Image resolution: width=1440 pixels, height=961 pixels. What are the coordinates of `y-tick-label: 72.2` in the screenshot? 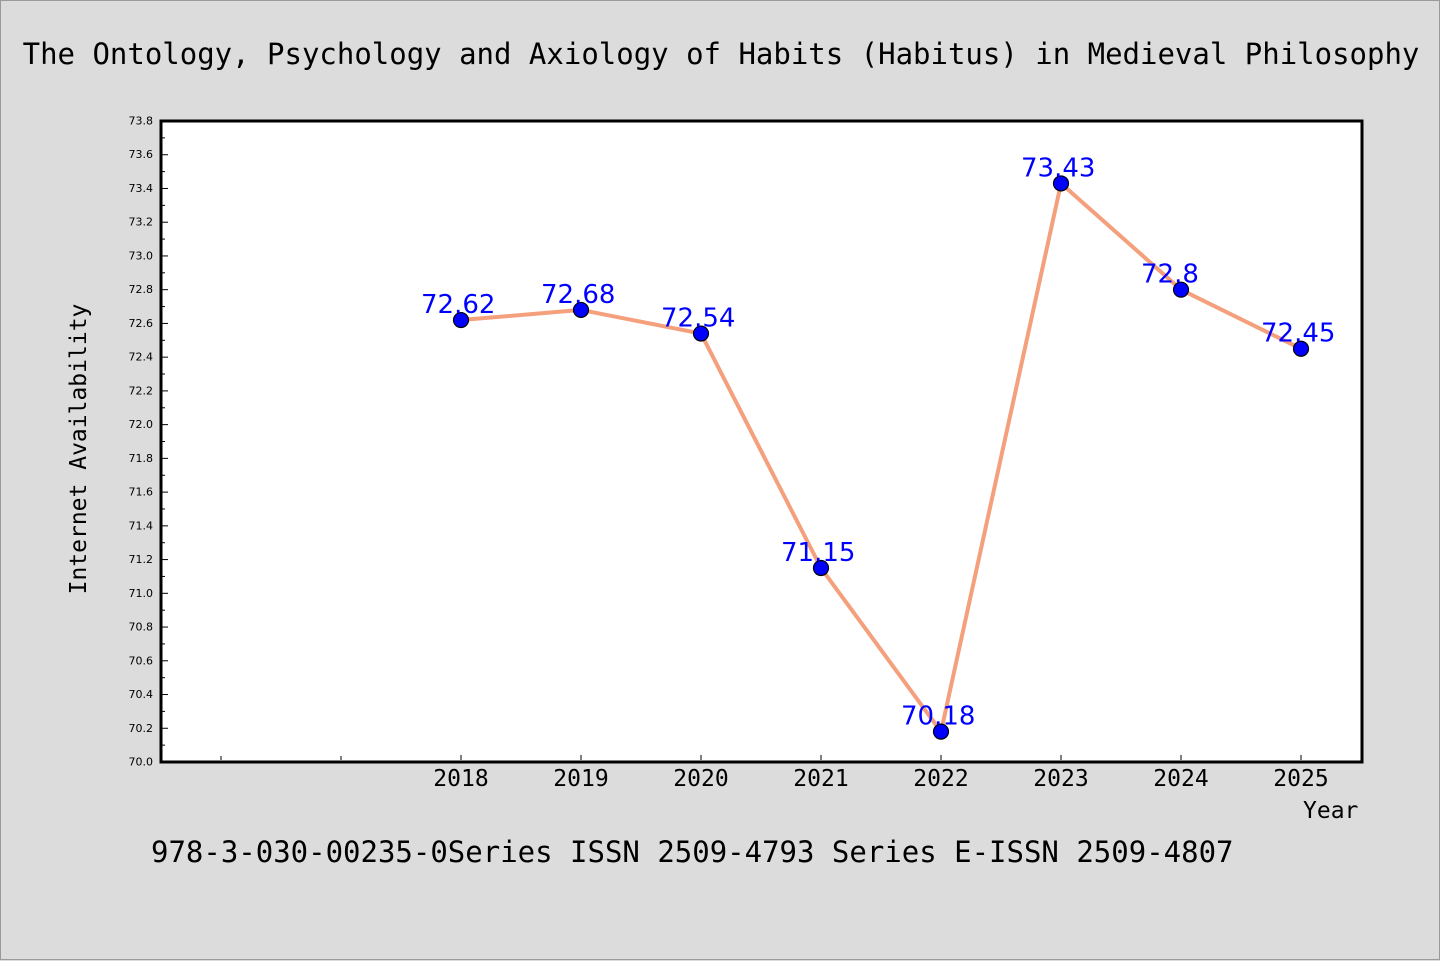 It's located at (141, 390).